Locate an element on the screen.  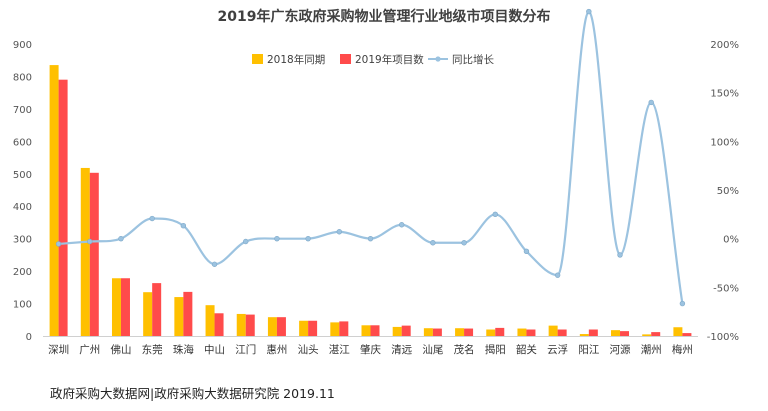
category-label: 东莞 is located at coordinates (152, 349).